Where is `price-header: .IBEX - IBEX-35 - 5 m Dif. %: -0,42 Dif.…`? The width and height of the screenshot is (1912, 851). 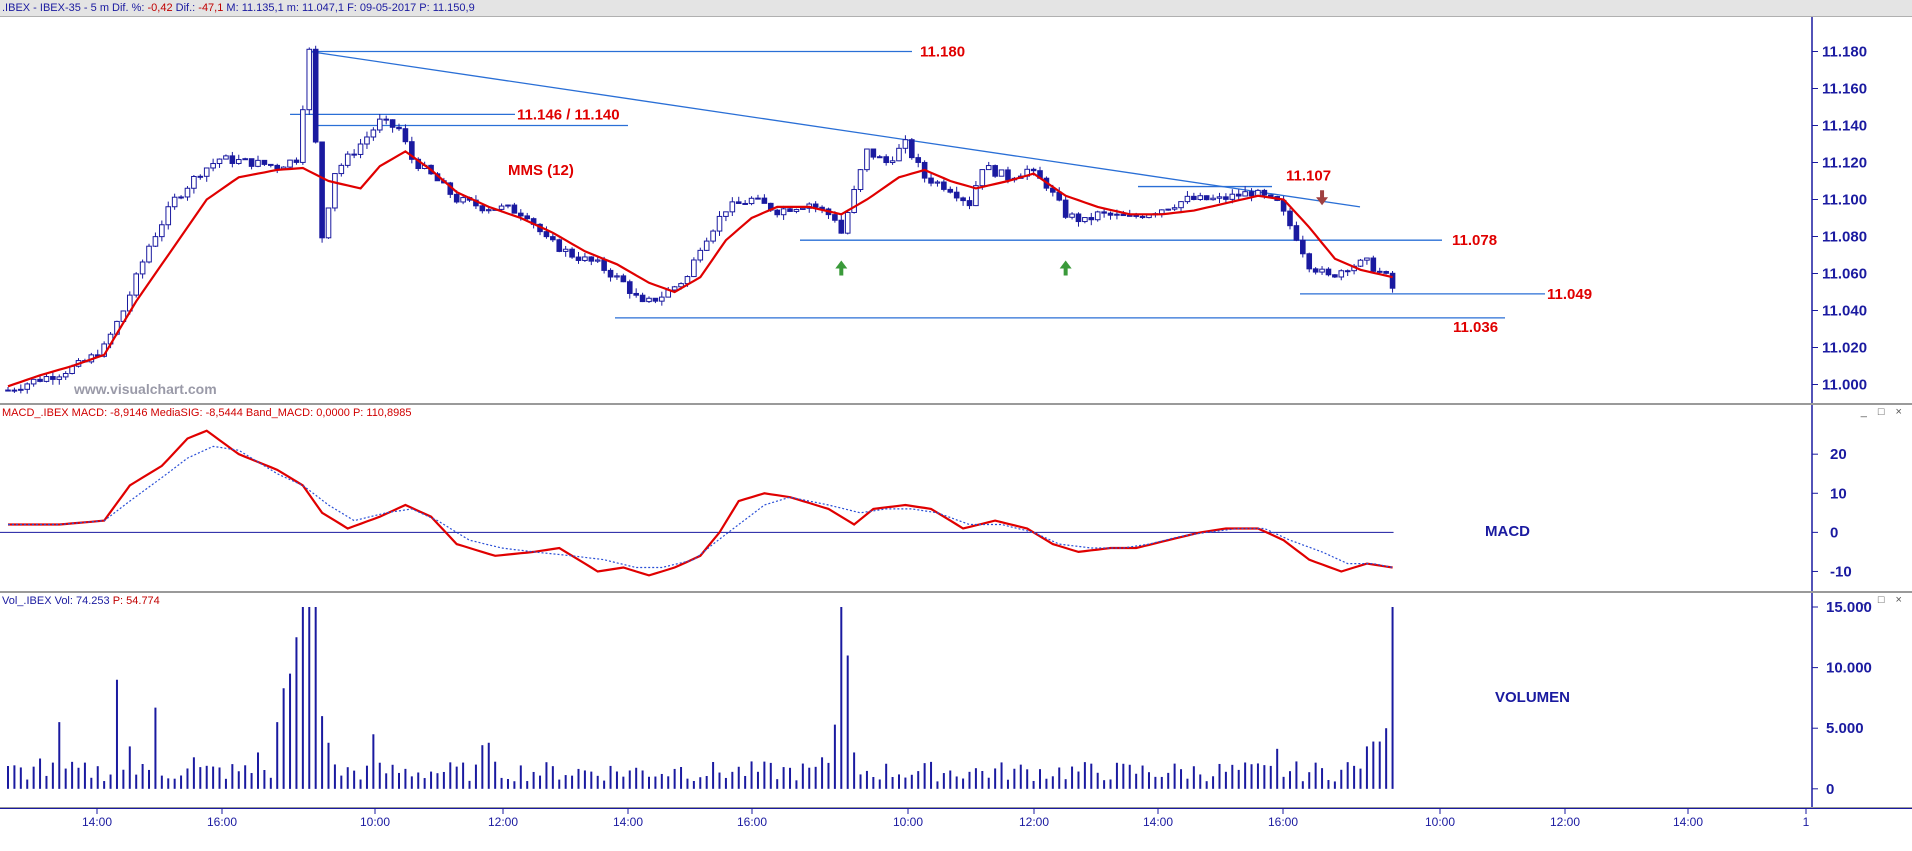 price-header: .IBEX - IBEX-35 - 5 m Dif. %: -0,42 Dif.… is located at coordinates (238, 8).